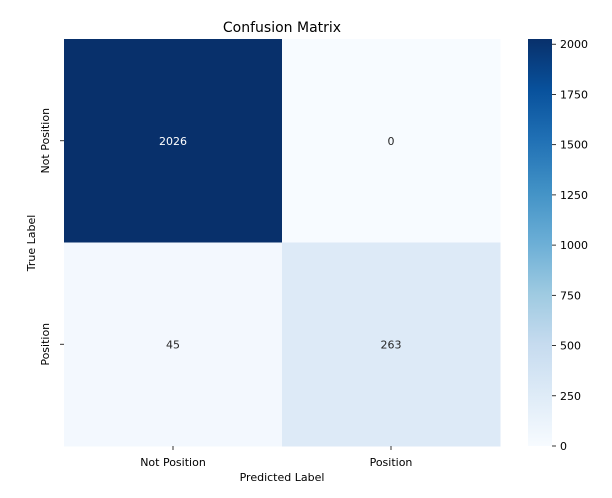 The image size is (612, 498). I want to click on colorbar-tick-label: 250, so click(570, 396).